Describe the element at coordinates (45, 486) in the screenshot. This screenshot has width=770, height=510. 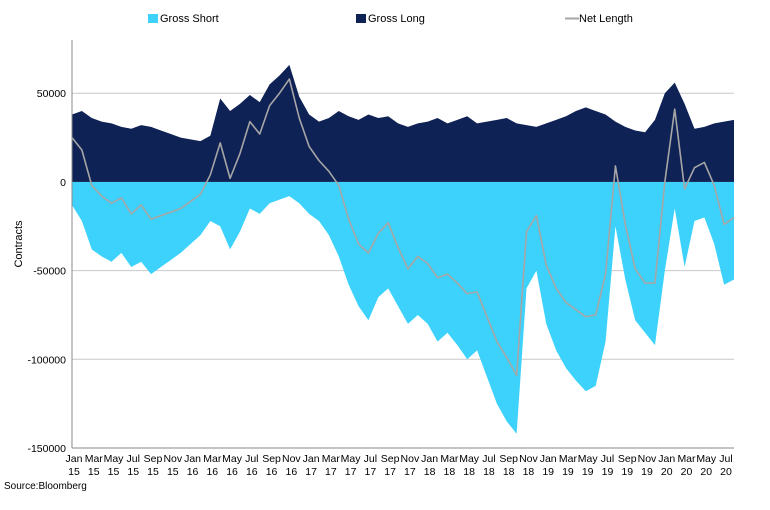
I see `source-note: Source:Bloomberg` at that location.